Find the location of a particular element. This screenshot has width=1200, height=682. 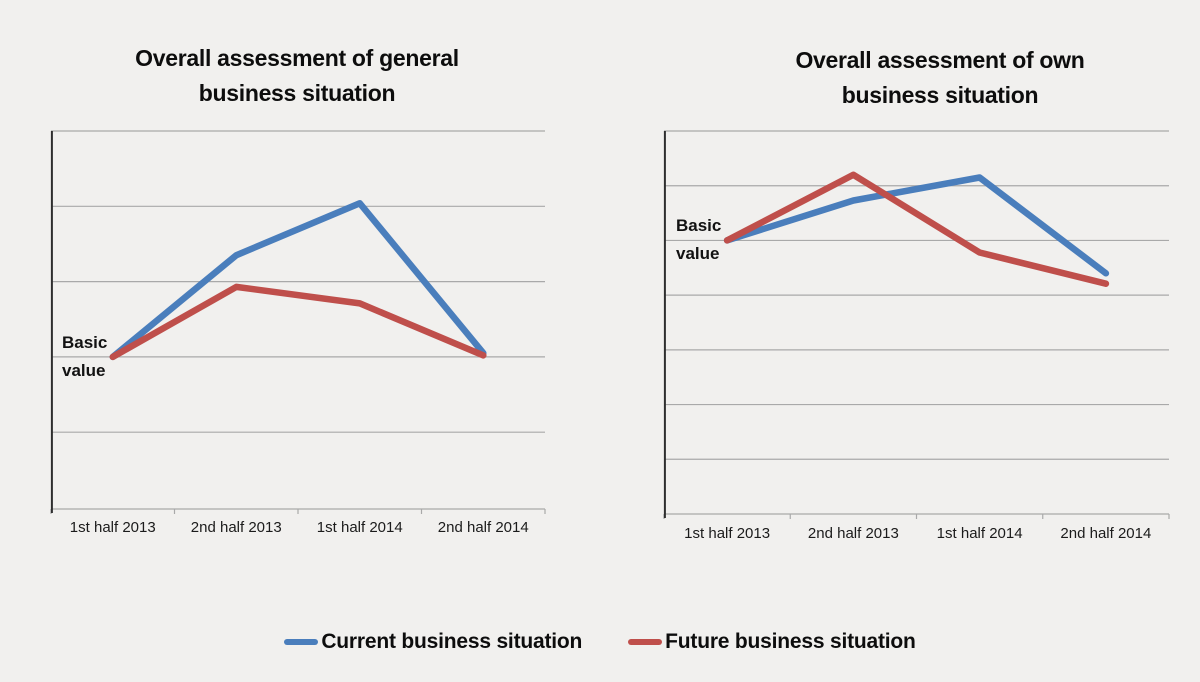

legend-swatch-future-icon is located at coordinates (645, 642).